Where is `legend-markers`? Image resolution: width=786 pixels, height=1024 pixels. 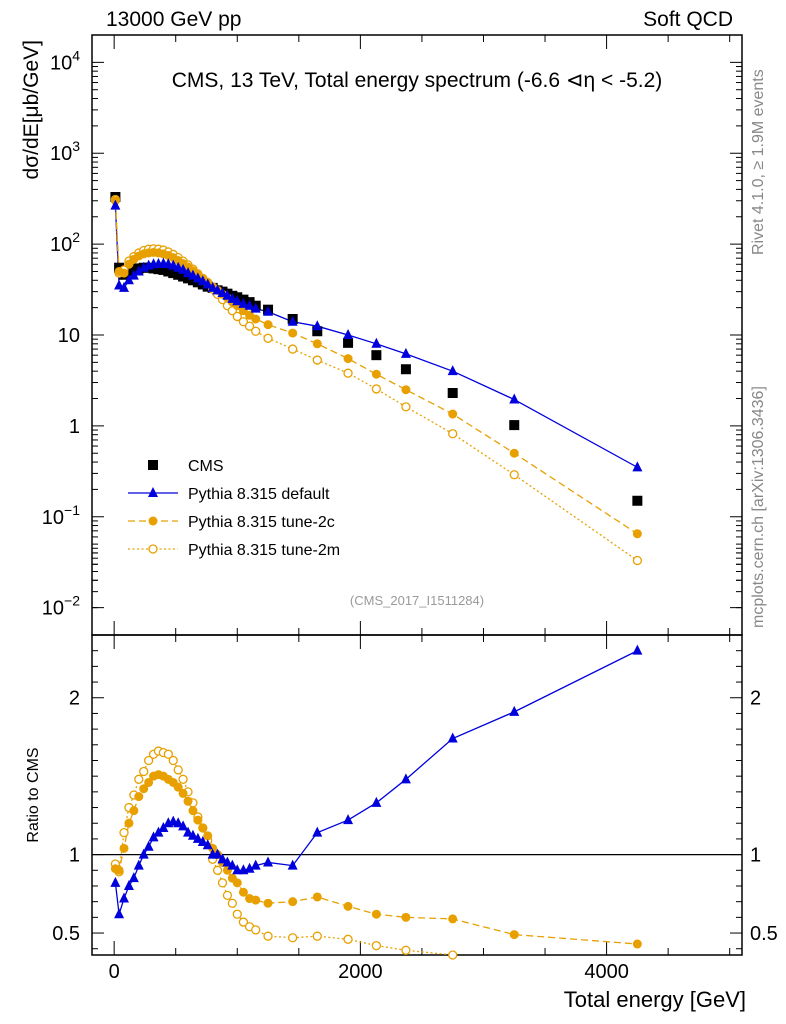
legend-markers is located at coordinates (153, 507).